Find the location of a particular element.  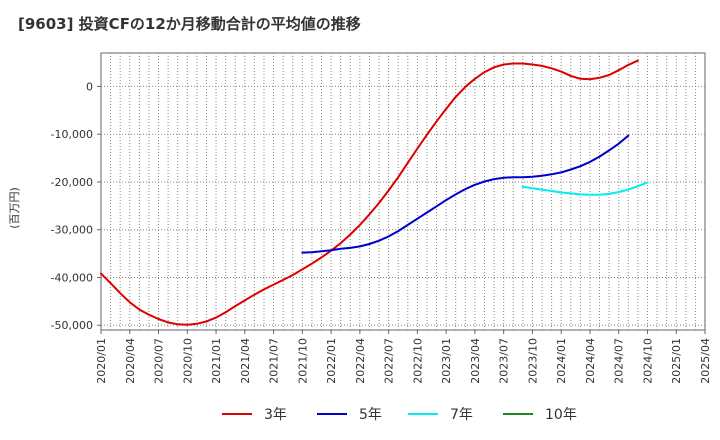

x-tick-label: 2025/01 is located at coordinates (676, 361).